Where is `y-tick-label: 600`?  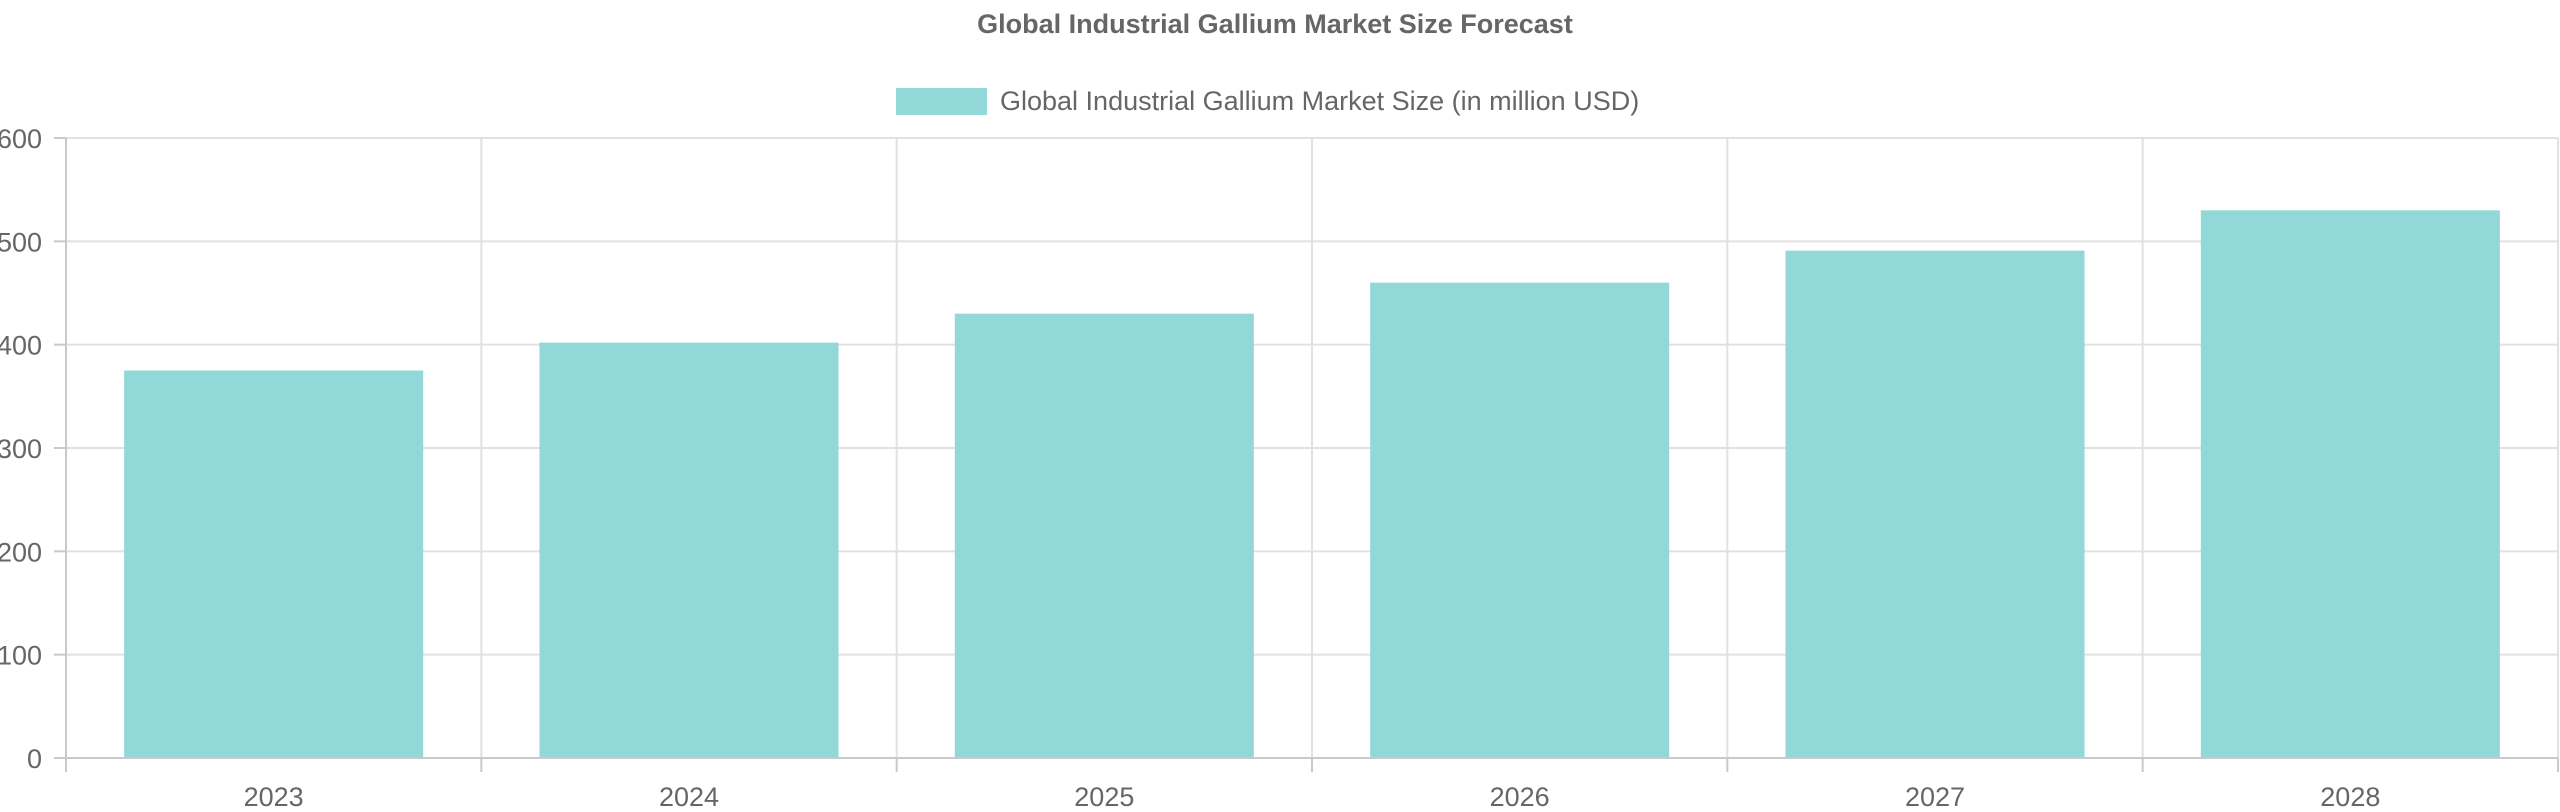
y-tick-label: 600 is located at coordinates (21, 139).